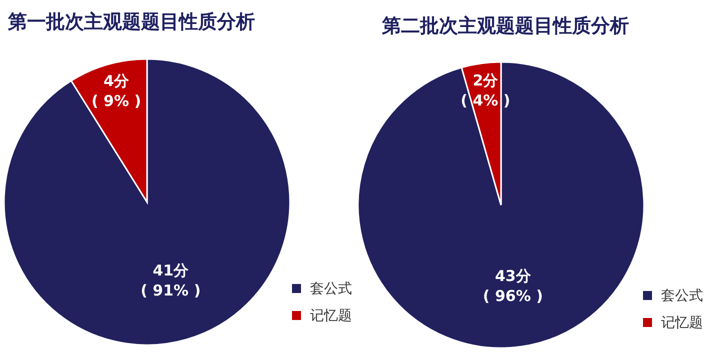  Describe the element at coordinates (505, 26) in the screenshot. I see `chart-title: 第二批次主观题题目性质分析` at that location.